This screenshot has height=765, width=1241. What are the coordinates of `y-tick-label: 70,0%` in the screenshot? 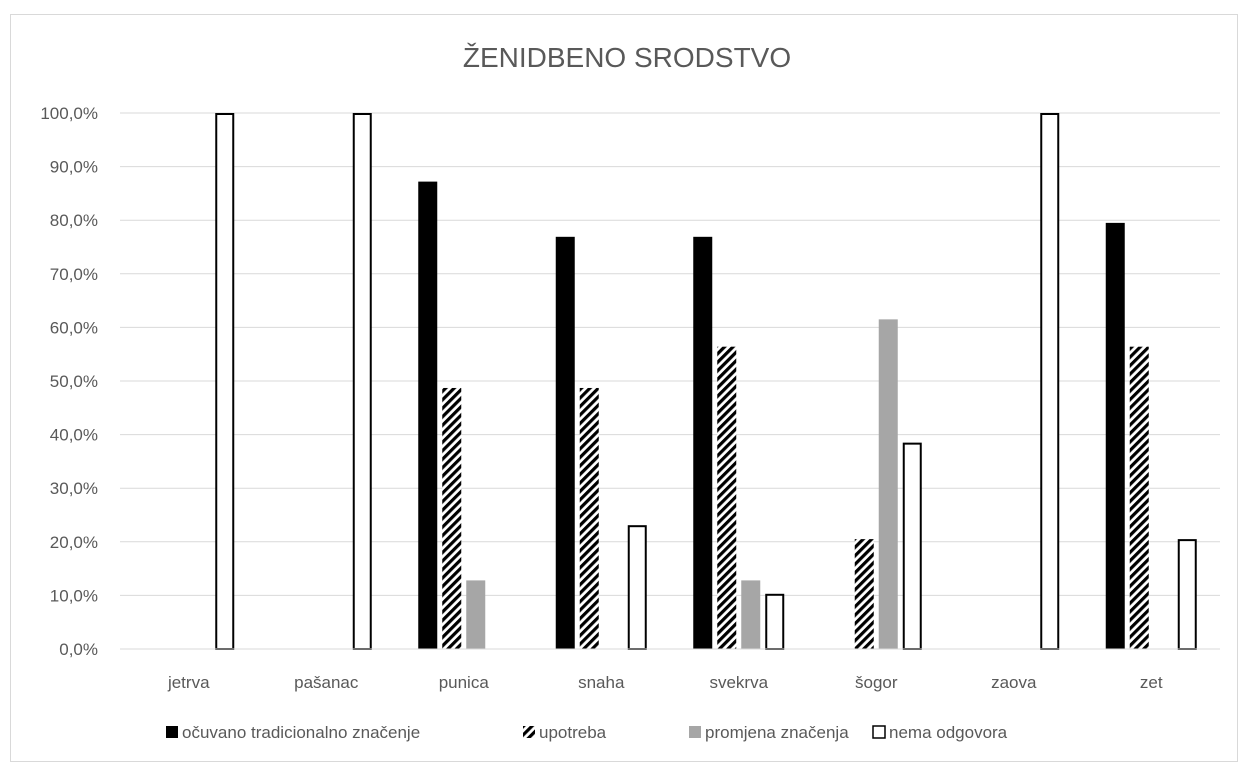 It's located at (74, 274).